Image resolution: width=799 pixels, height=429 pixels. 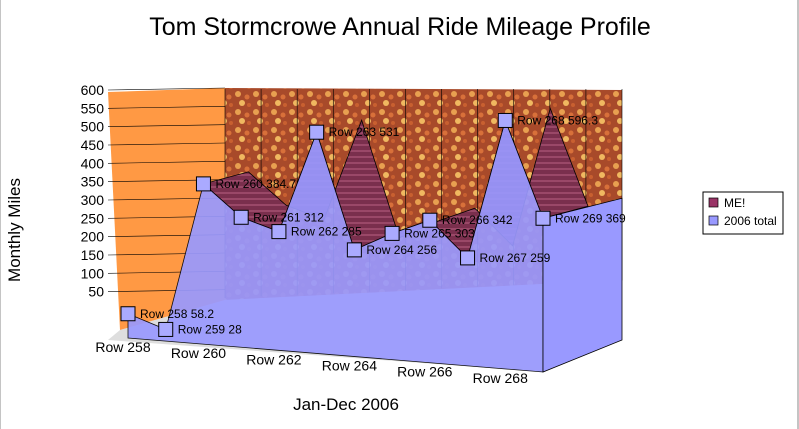 What do you see at coordinates (582, 285) in the screenshot?
I see `series-2006-total-side` at bounding box center [582, 285].